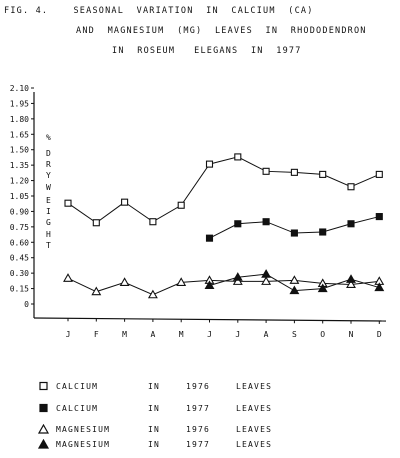  I want to click on y-tick-label: 0.90, so click(19, 211).